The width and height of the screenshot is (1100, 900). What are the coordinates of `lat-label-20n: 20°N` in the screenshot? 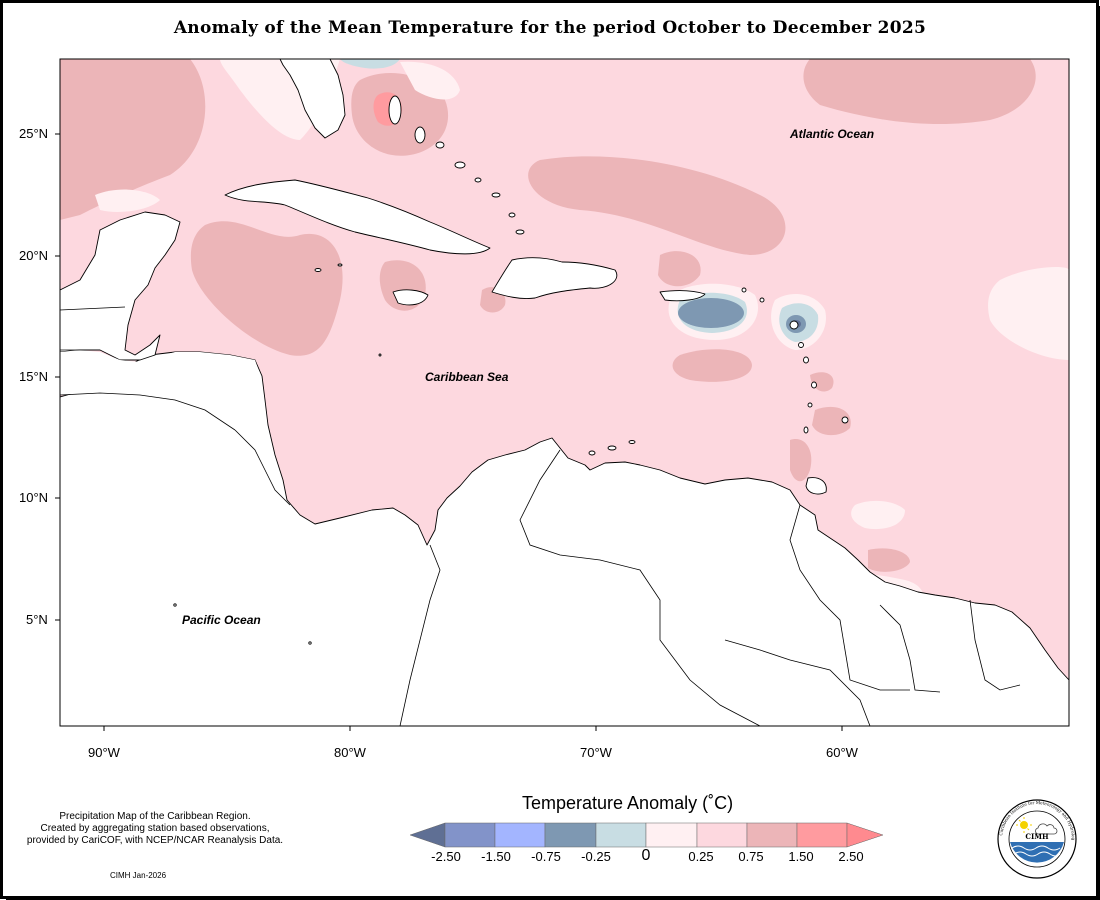 It's located at (34, 255).